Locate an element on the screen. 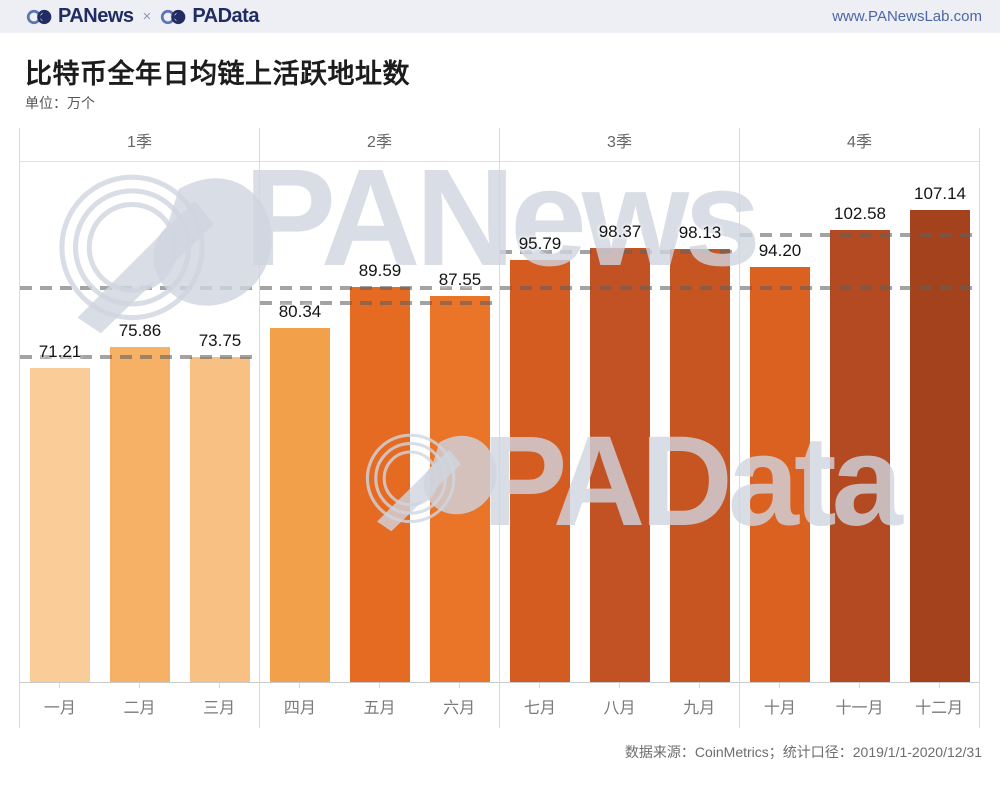 The image size is (1000, 786). brand: PANews × PAData is located at coordinates (142, 16).